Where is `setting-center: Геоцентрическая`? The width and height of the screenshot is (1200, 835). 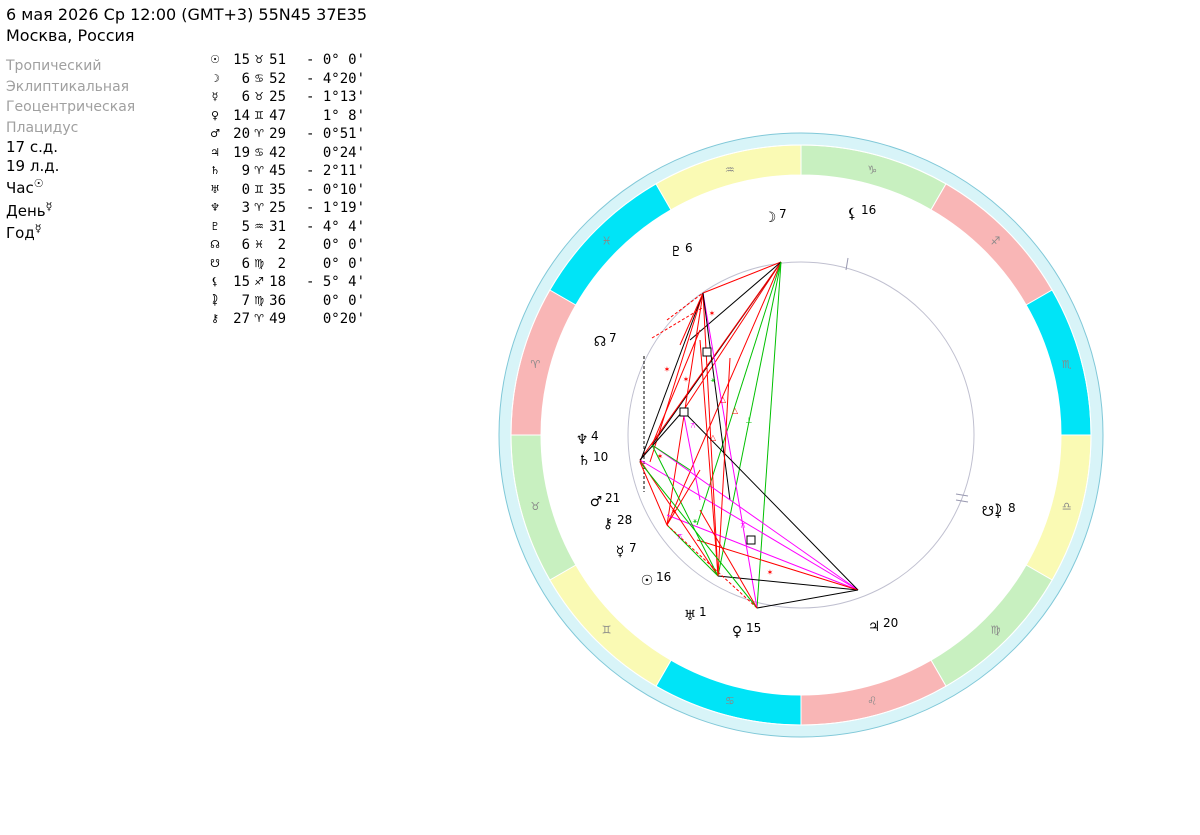
setting-center: Геоцентрическая is located at coordinates (71, 107).